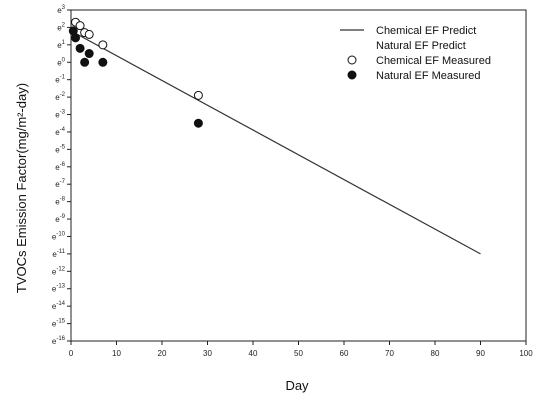 This screenshot has width=546, height=395. I want to click on y-tick-label: e2, so click(61, 27).